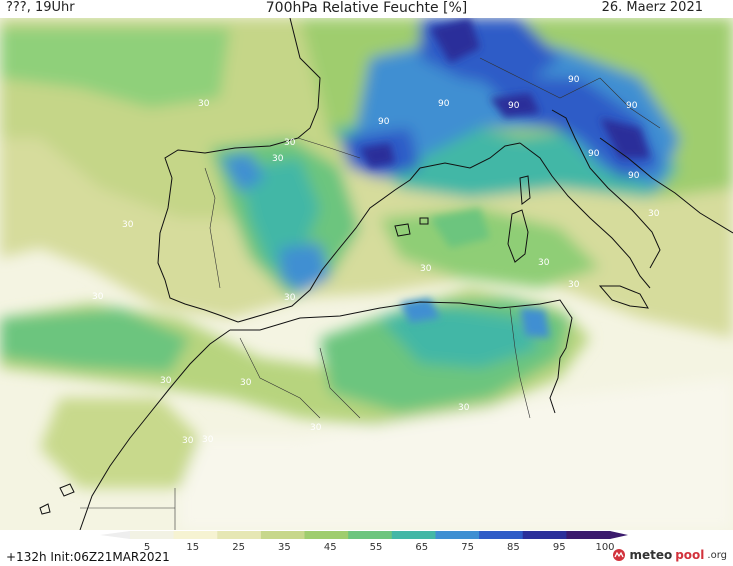 The width and height of the screenshot is (733, 566). I want to click on legend-tick-label: 55, so click(376, 547).